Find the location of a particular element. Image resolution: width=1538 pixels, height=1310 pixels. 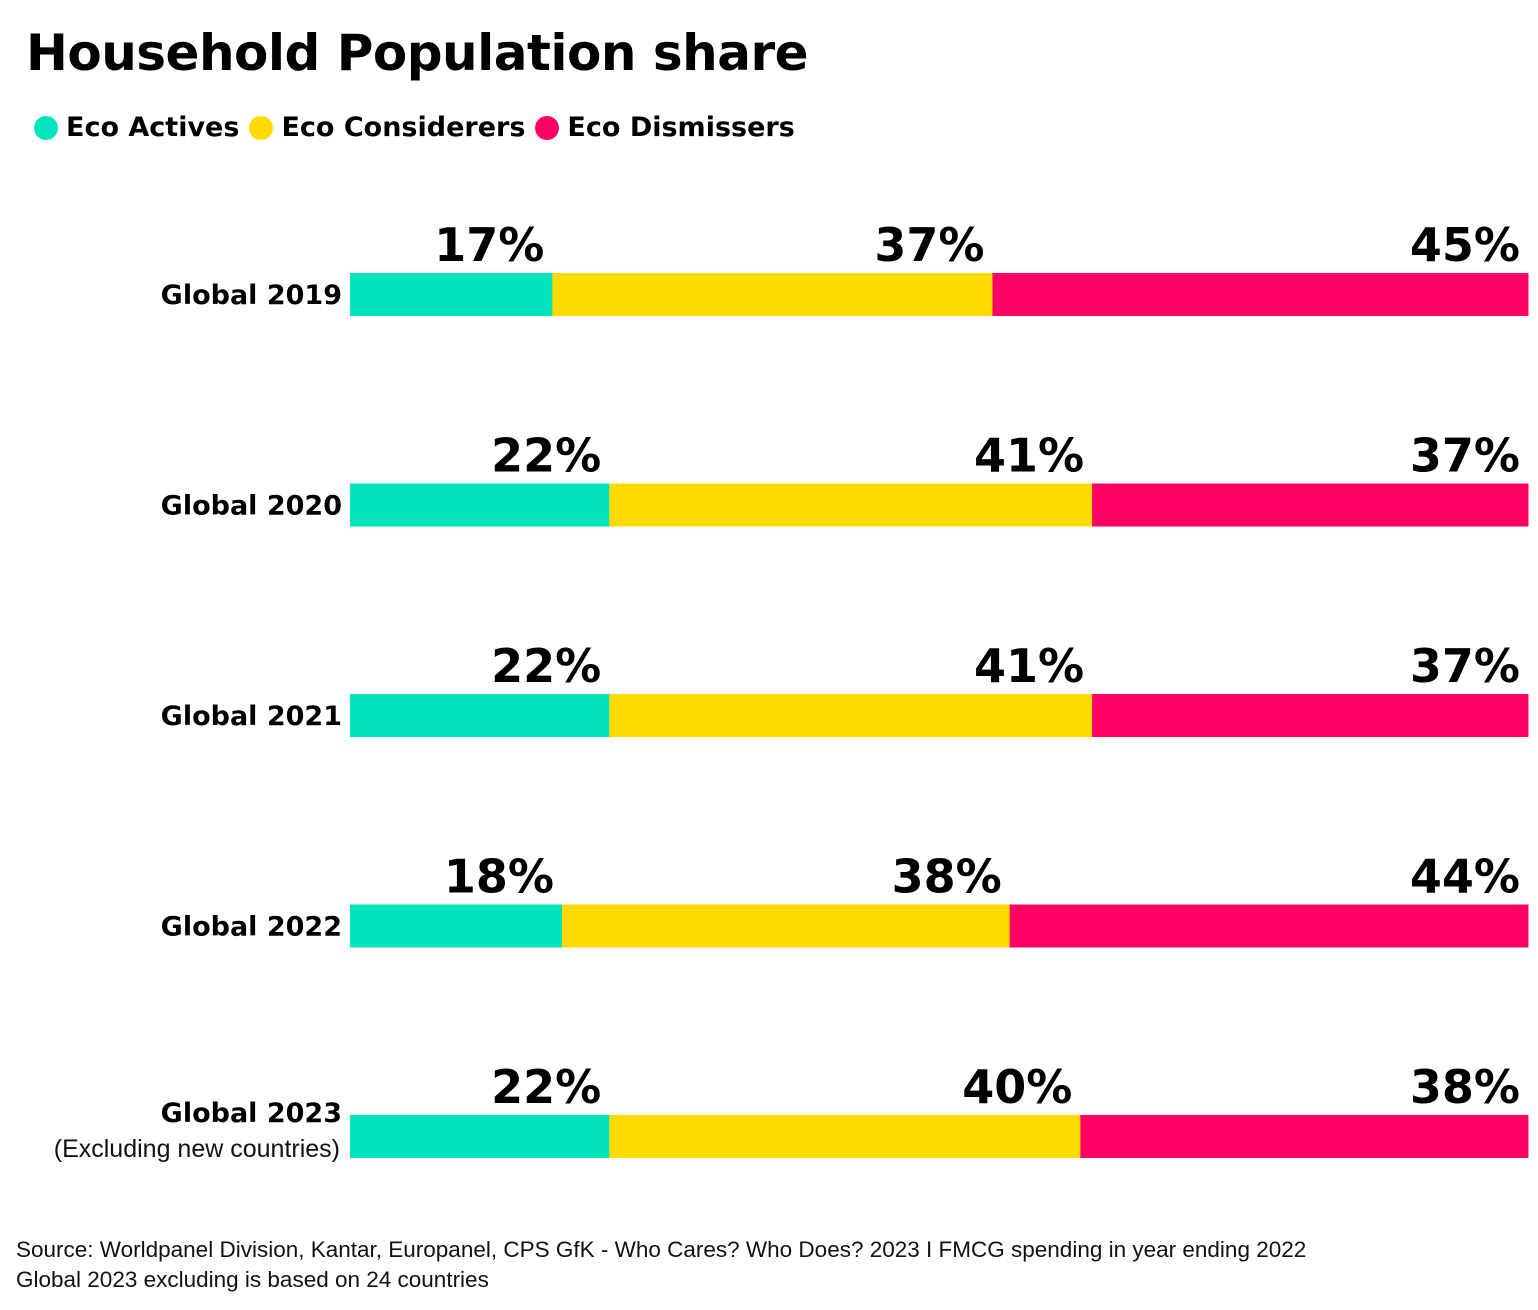

category-label-global-2019: Global 2019 is located at coordinates (251, 295).